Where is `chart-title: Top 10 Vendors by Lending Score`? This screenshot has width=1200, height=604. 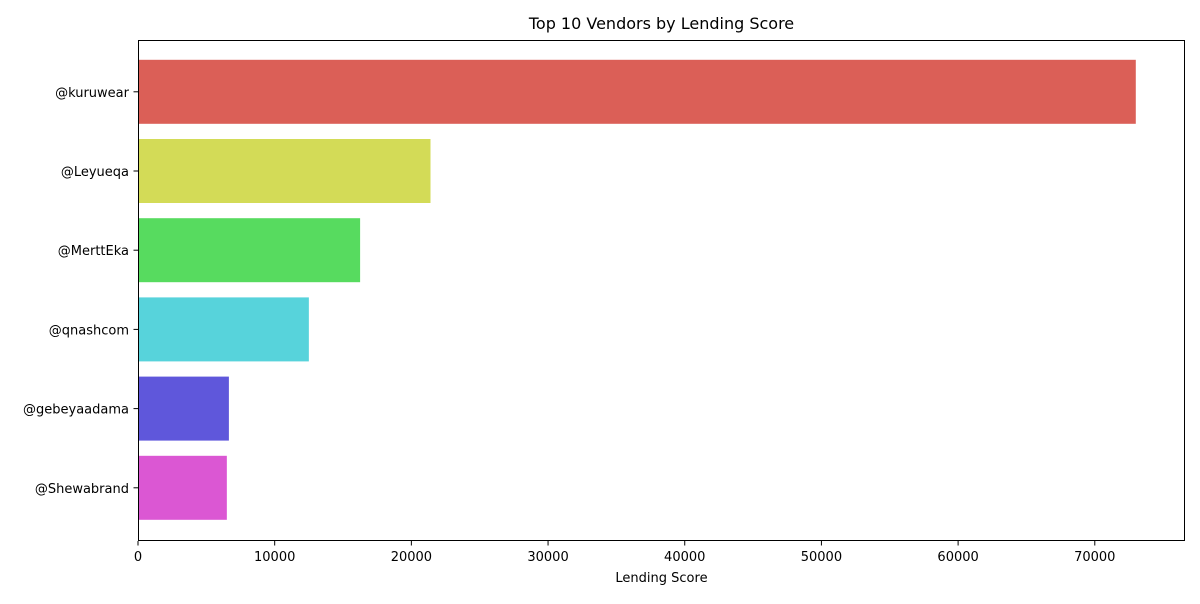 chart-title: Top 10 Vendors by Lending Score is located at coordinates (661, 23).